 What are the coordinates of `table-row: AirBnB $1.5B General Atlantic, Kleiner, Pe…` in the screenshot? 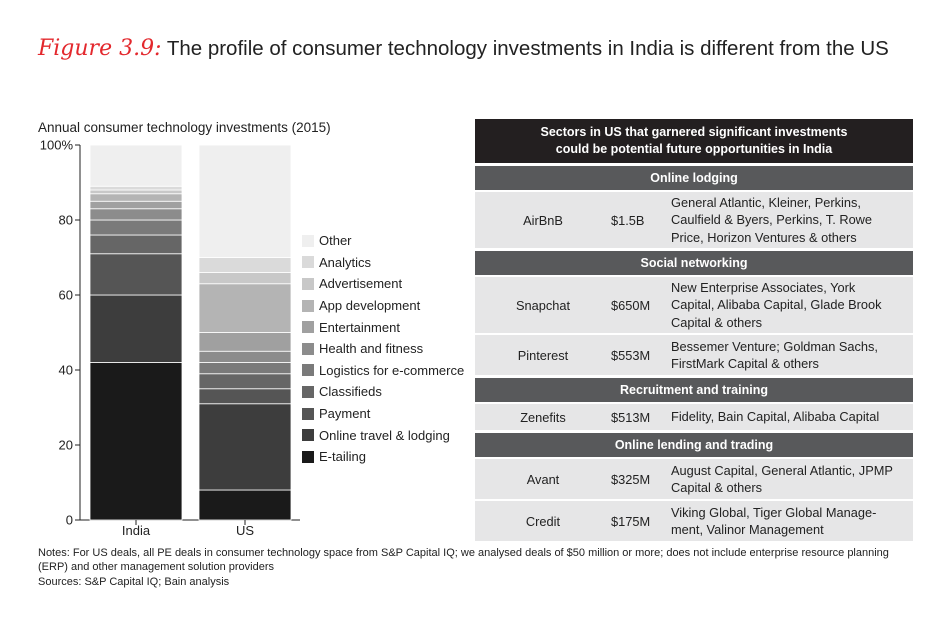 It's located at (694, 220).